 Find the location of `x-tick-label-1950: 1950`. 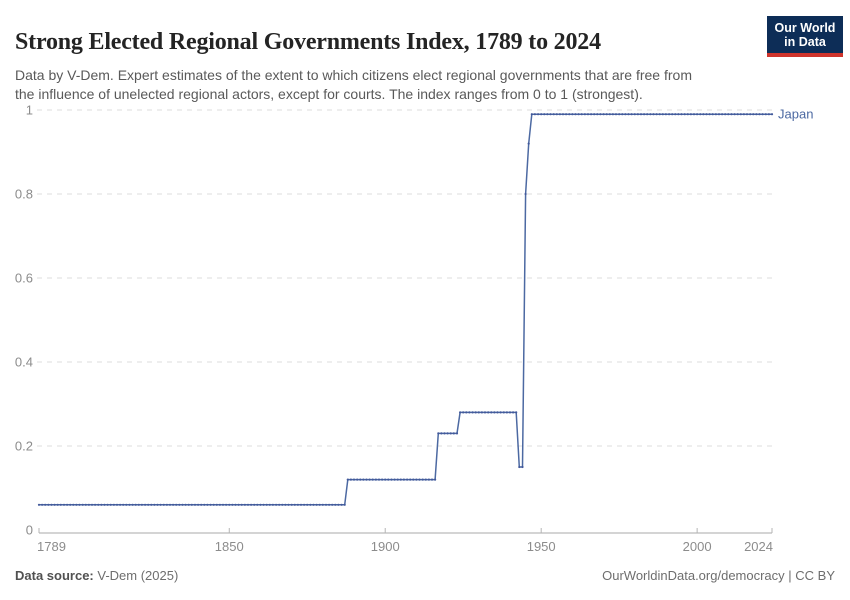

x-tick-label-1950: 1950 is located at coordinates (541, 546).